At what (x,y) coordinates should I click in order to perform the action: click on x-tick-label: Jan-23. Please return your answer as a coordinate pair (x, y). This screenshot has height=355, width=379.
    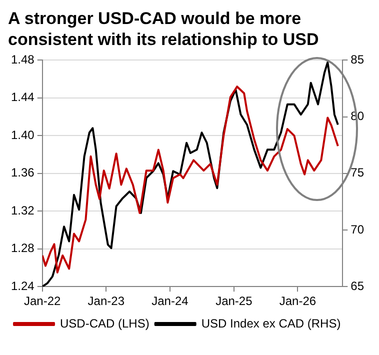
    Looking at the image, I should click on (106, 301).